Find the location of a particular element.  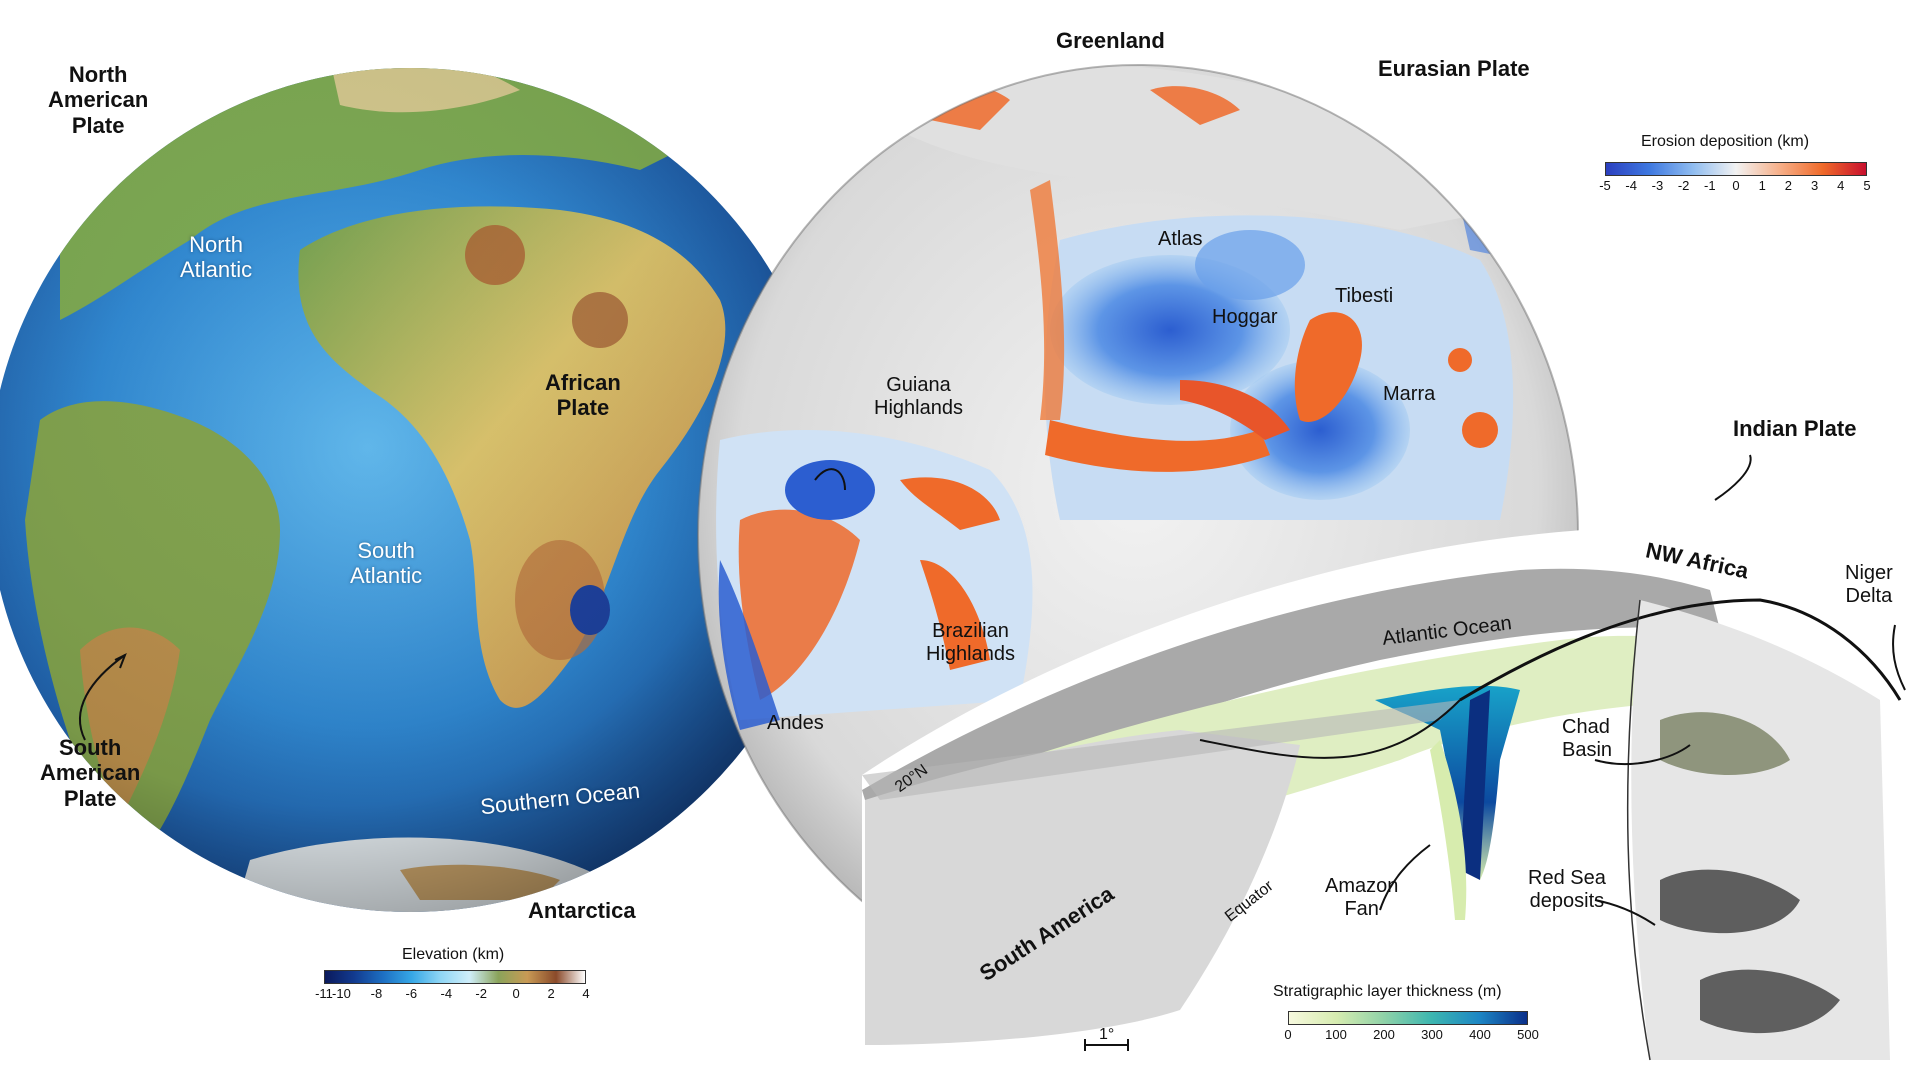

elevation-tick: -11 is located at coordinates (324, 993).